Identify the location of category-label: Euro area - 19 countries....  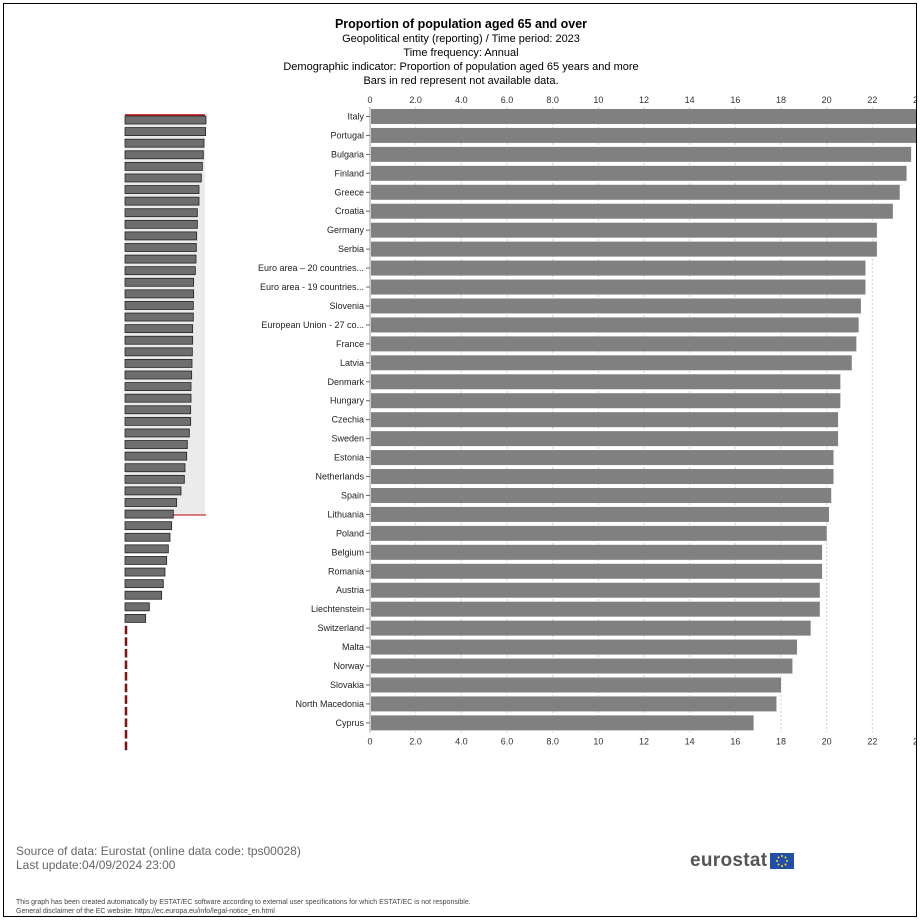
(312, 287).